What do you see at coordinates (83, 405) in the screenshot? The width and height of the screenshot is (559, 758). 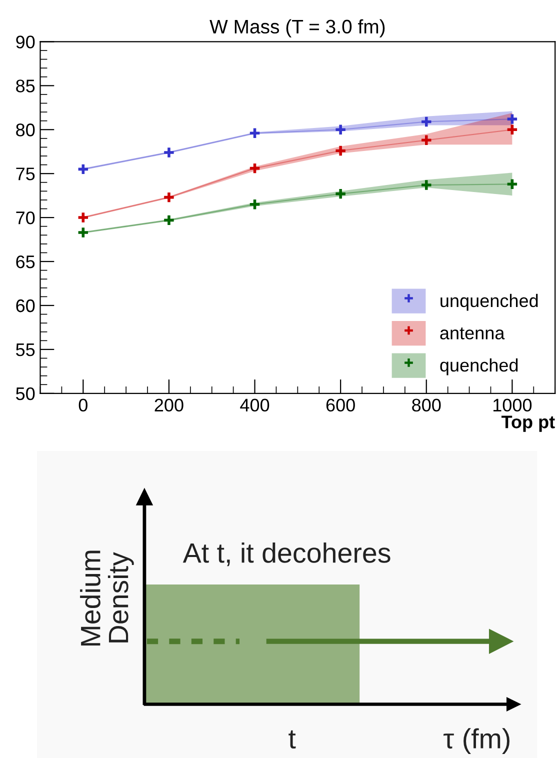 I see `x-tick-label: 0` at bounding box center [83, 405].